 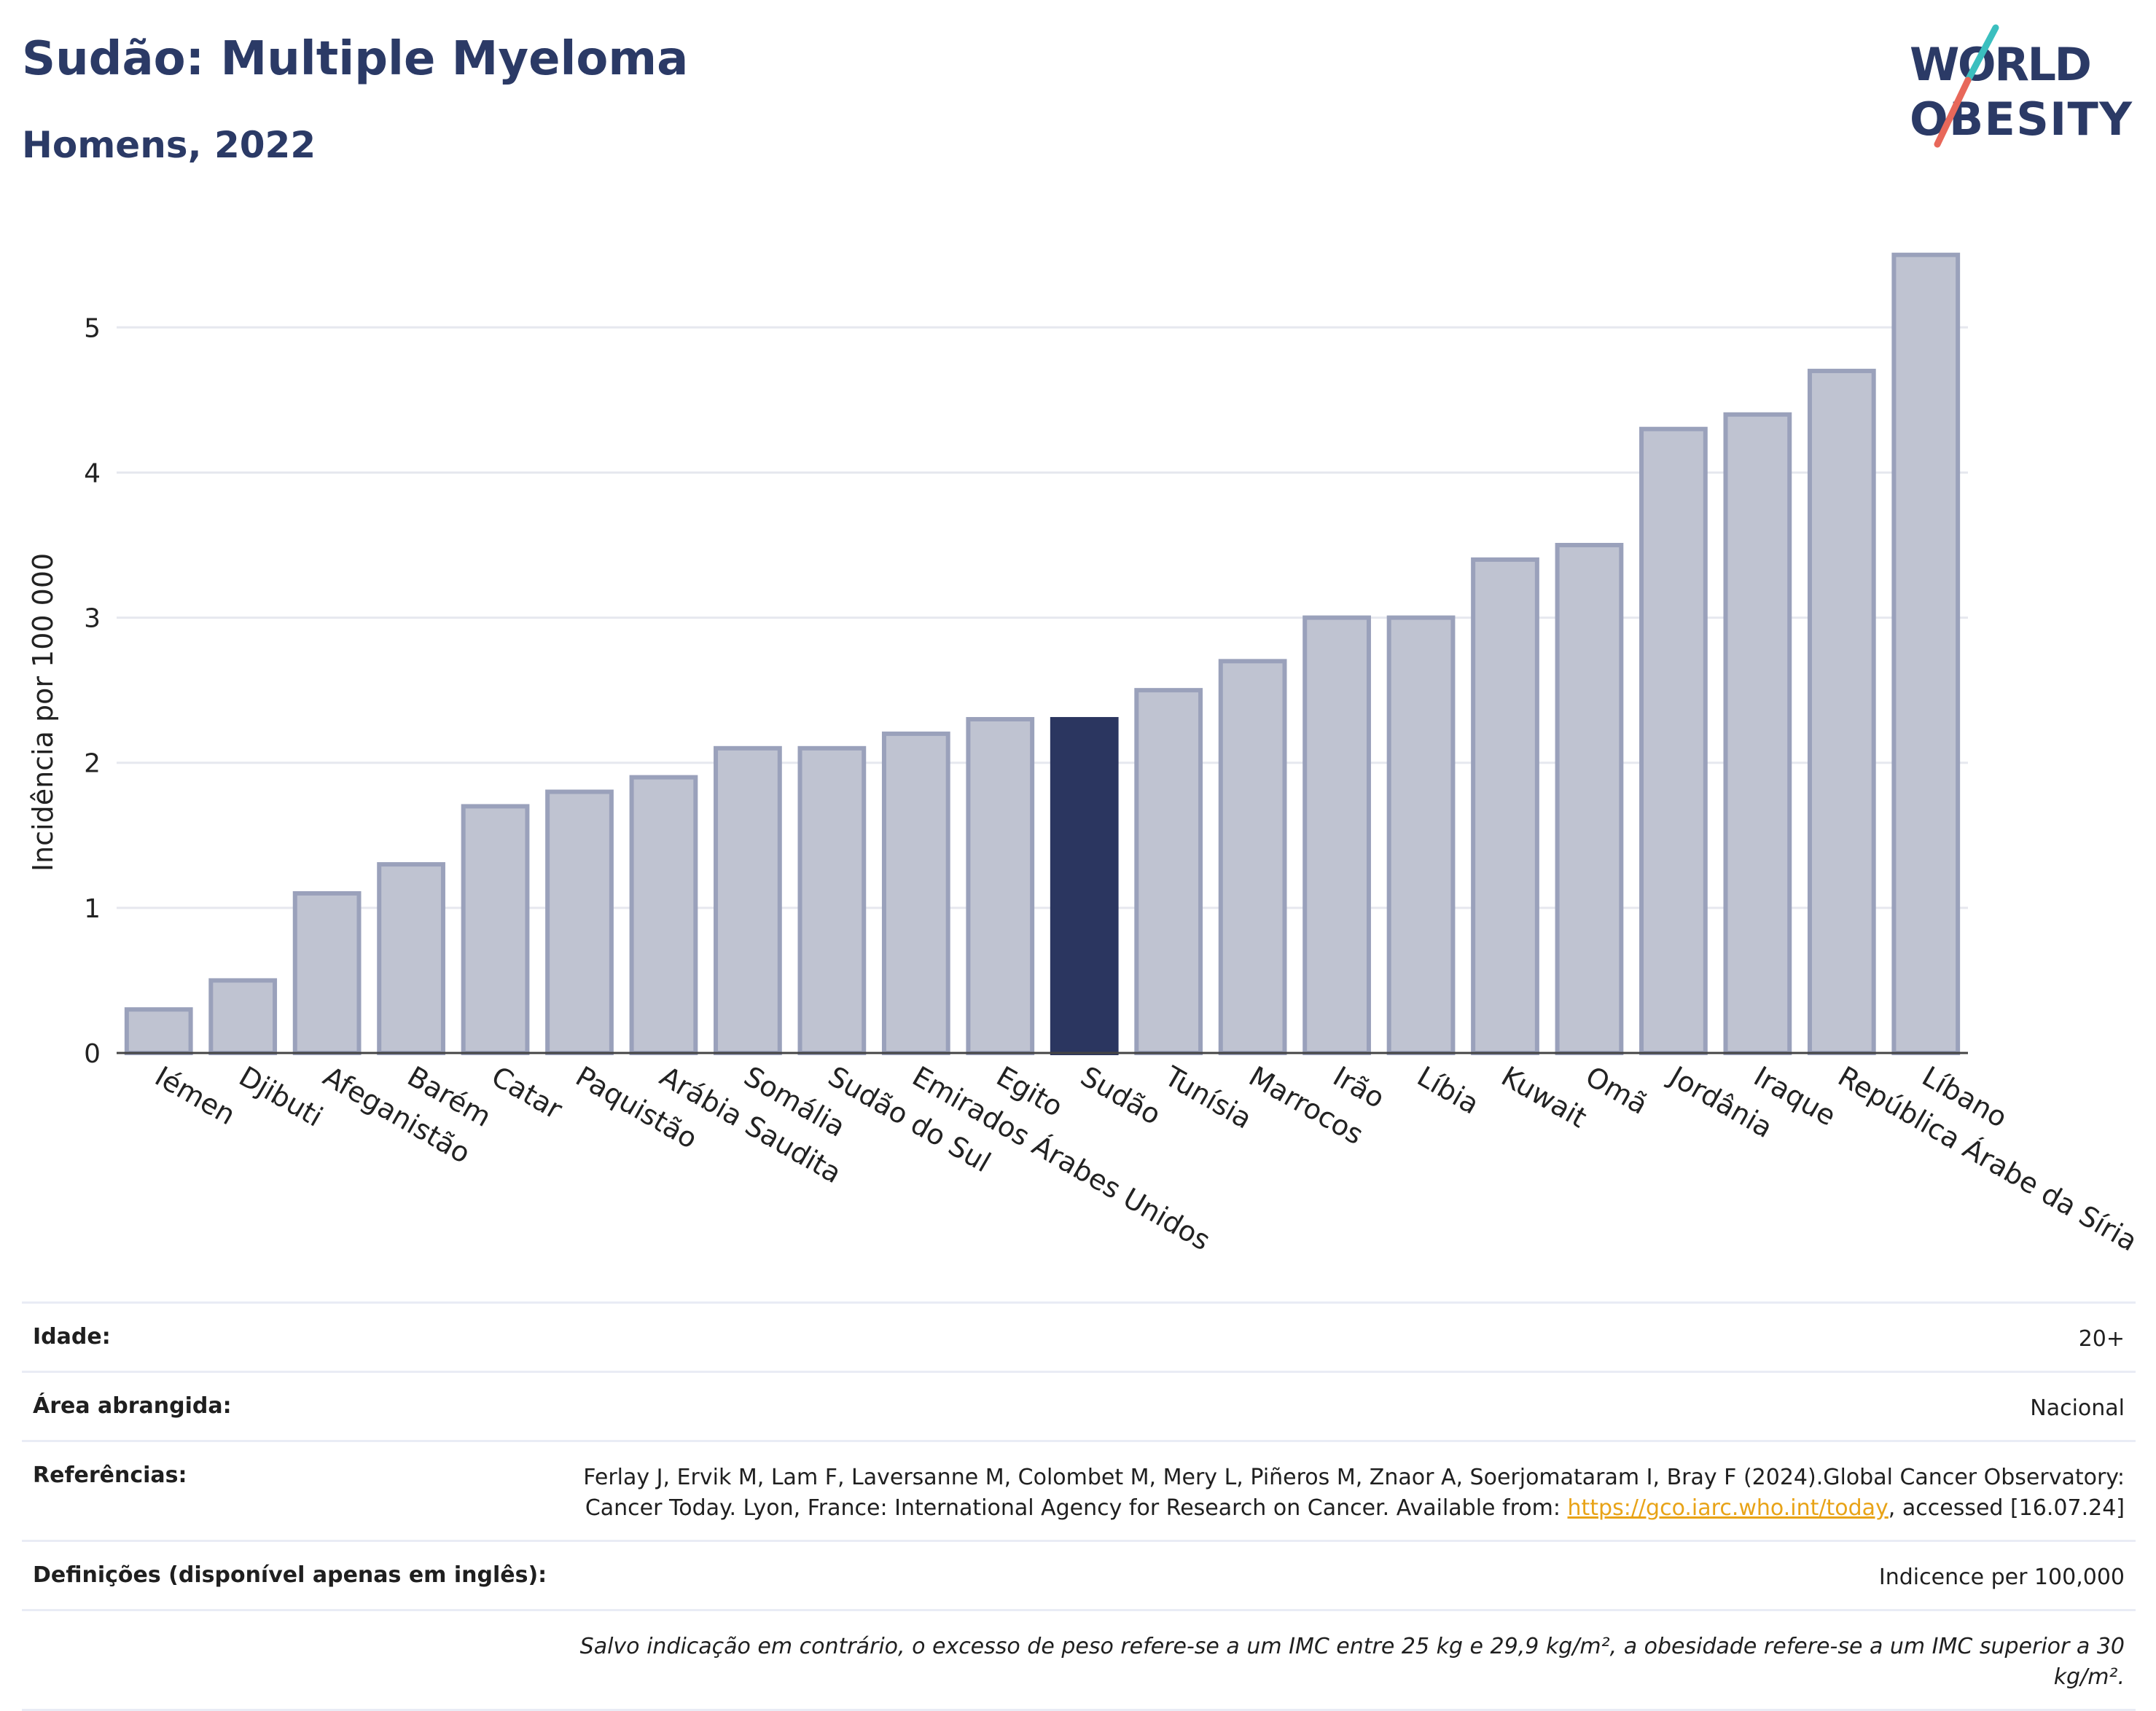 I want to click on bar-somália, so click(x=748, y=900).